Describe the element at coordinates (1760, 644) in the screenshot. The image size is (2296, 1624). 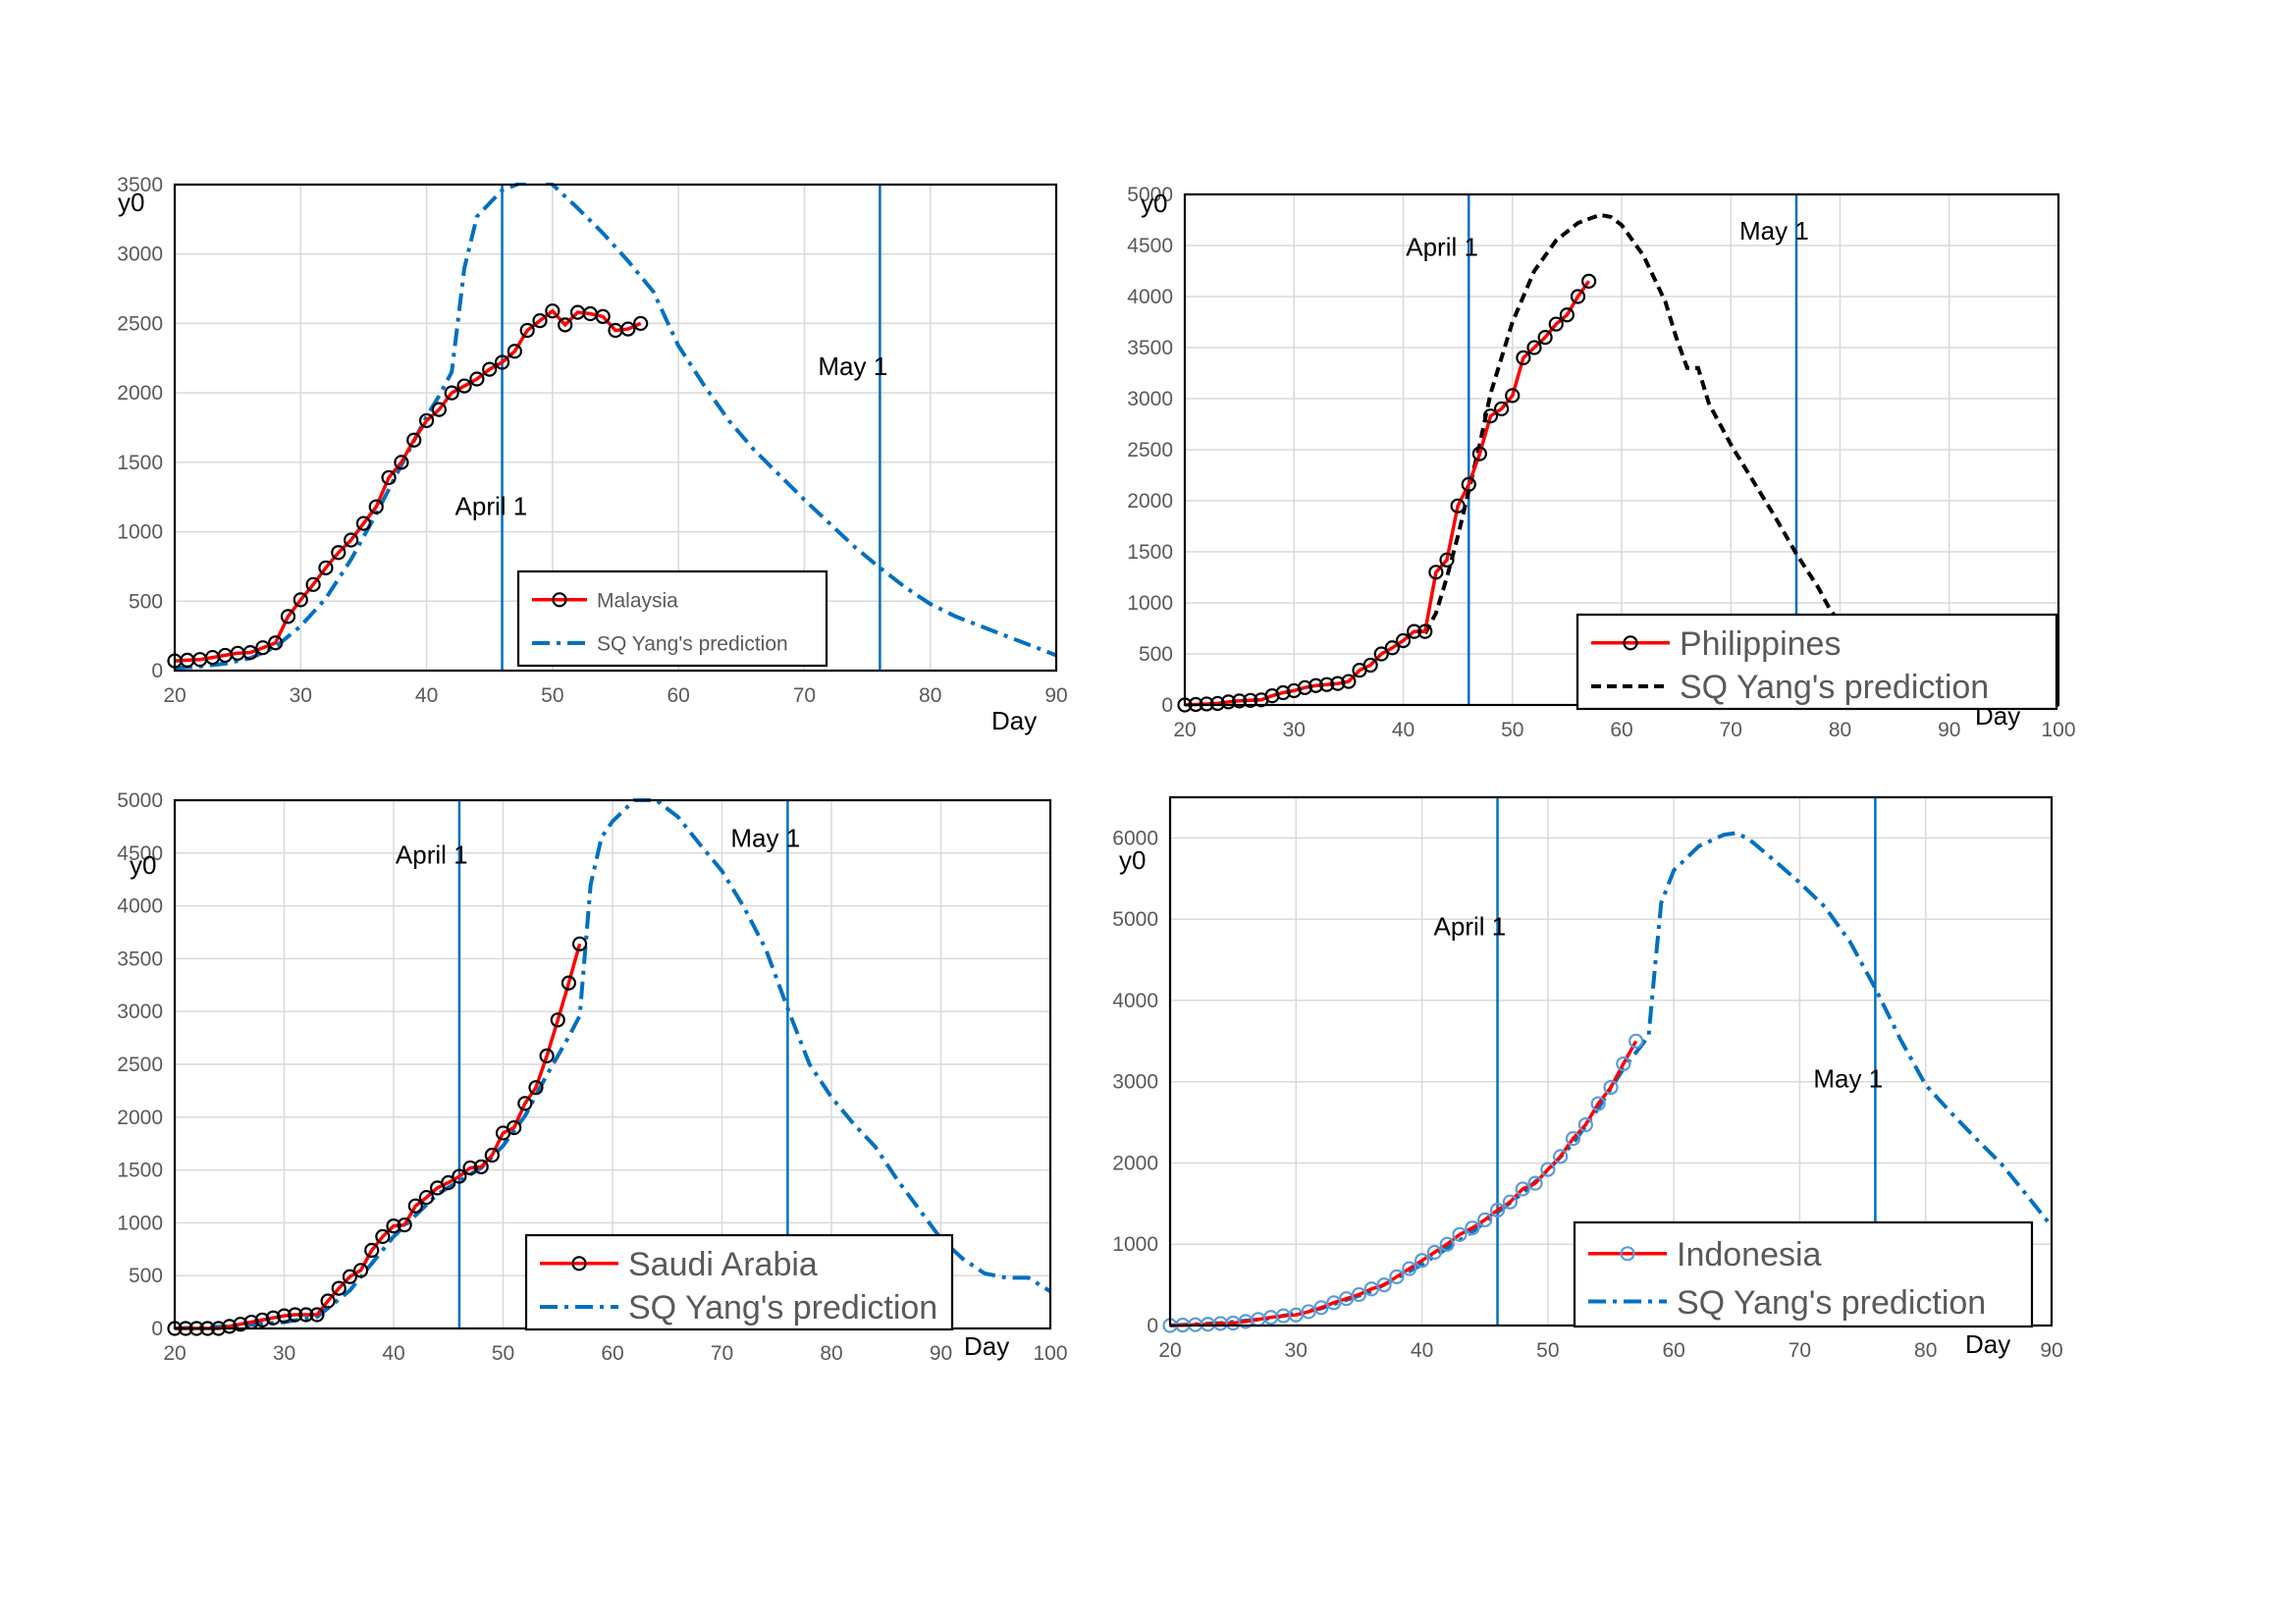
I see `legend-label-observed: Philippines` at that location.